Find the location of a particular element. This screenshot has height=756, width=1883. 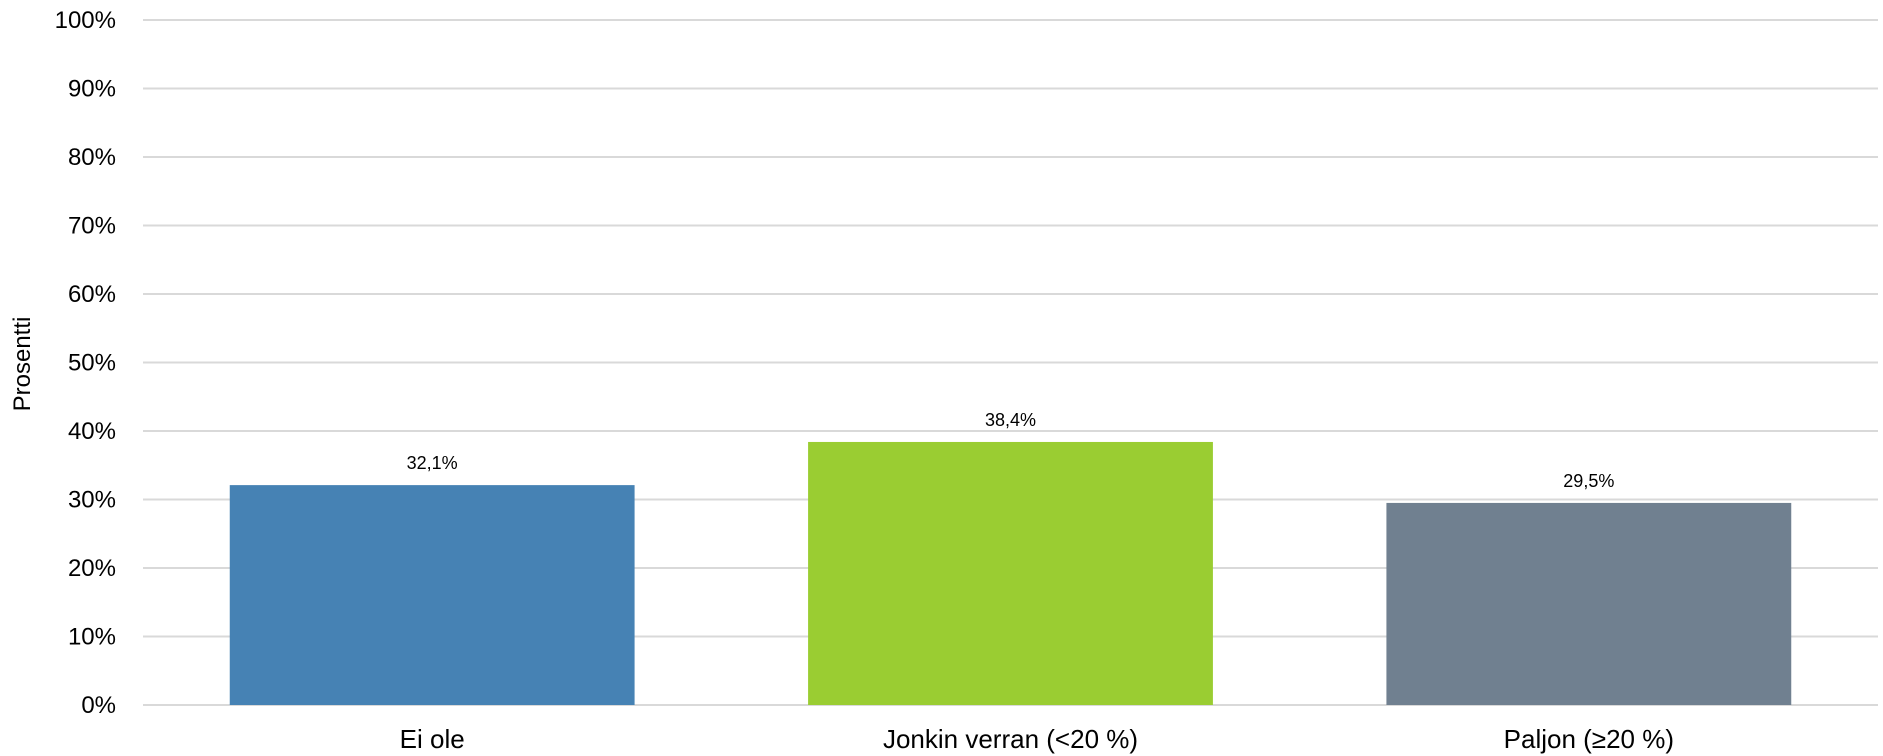

y-axis-ticks: 0% 10% 20% 30% 40% 50% 60% 70% 80% 90% 100% is located at coordinates (85, 363).